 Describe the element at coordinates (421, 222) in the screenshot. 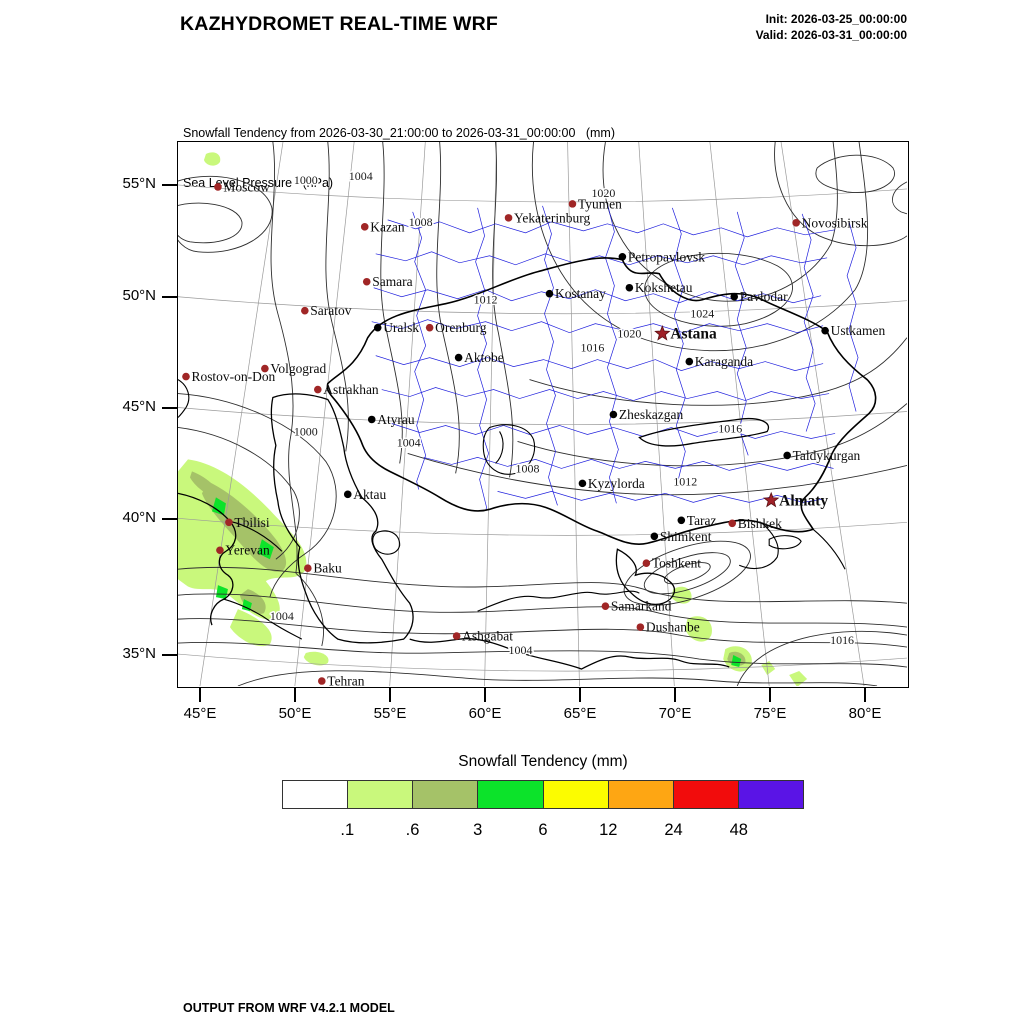

I see `pressure-label: 1008` at that location.